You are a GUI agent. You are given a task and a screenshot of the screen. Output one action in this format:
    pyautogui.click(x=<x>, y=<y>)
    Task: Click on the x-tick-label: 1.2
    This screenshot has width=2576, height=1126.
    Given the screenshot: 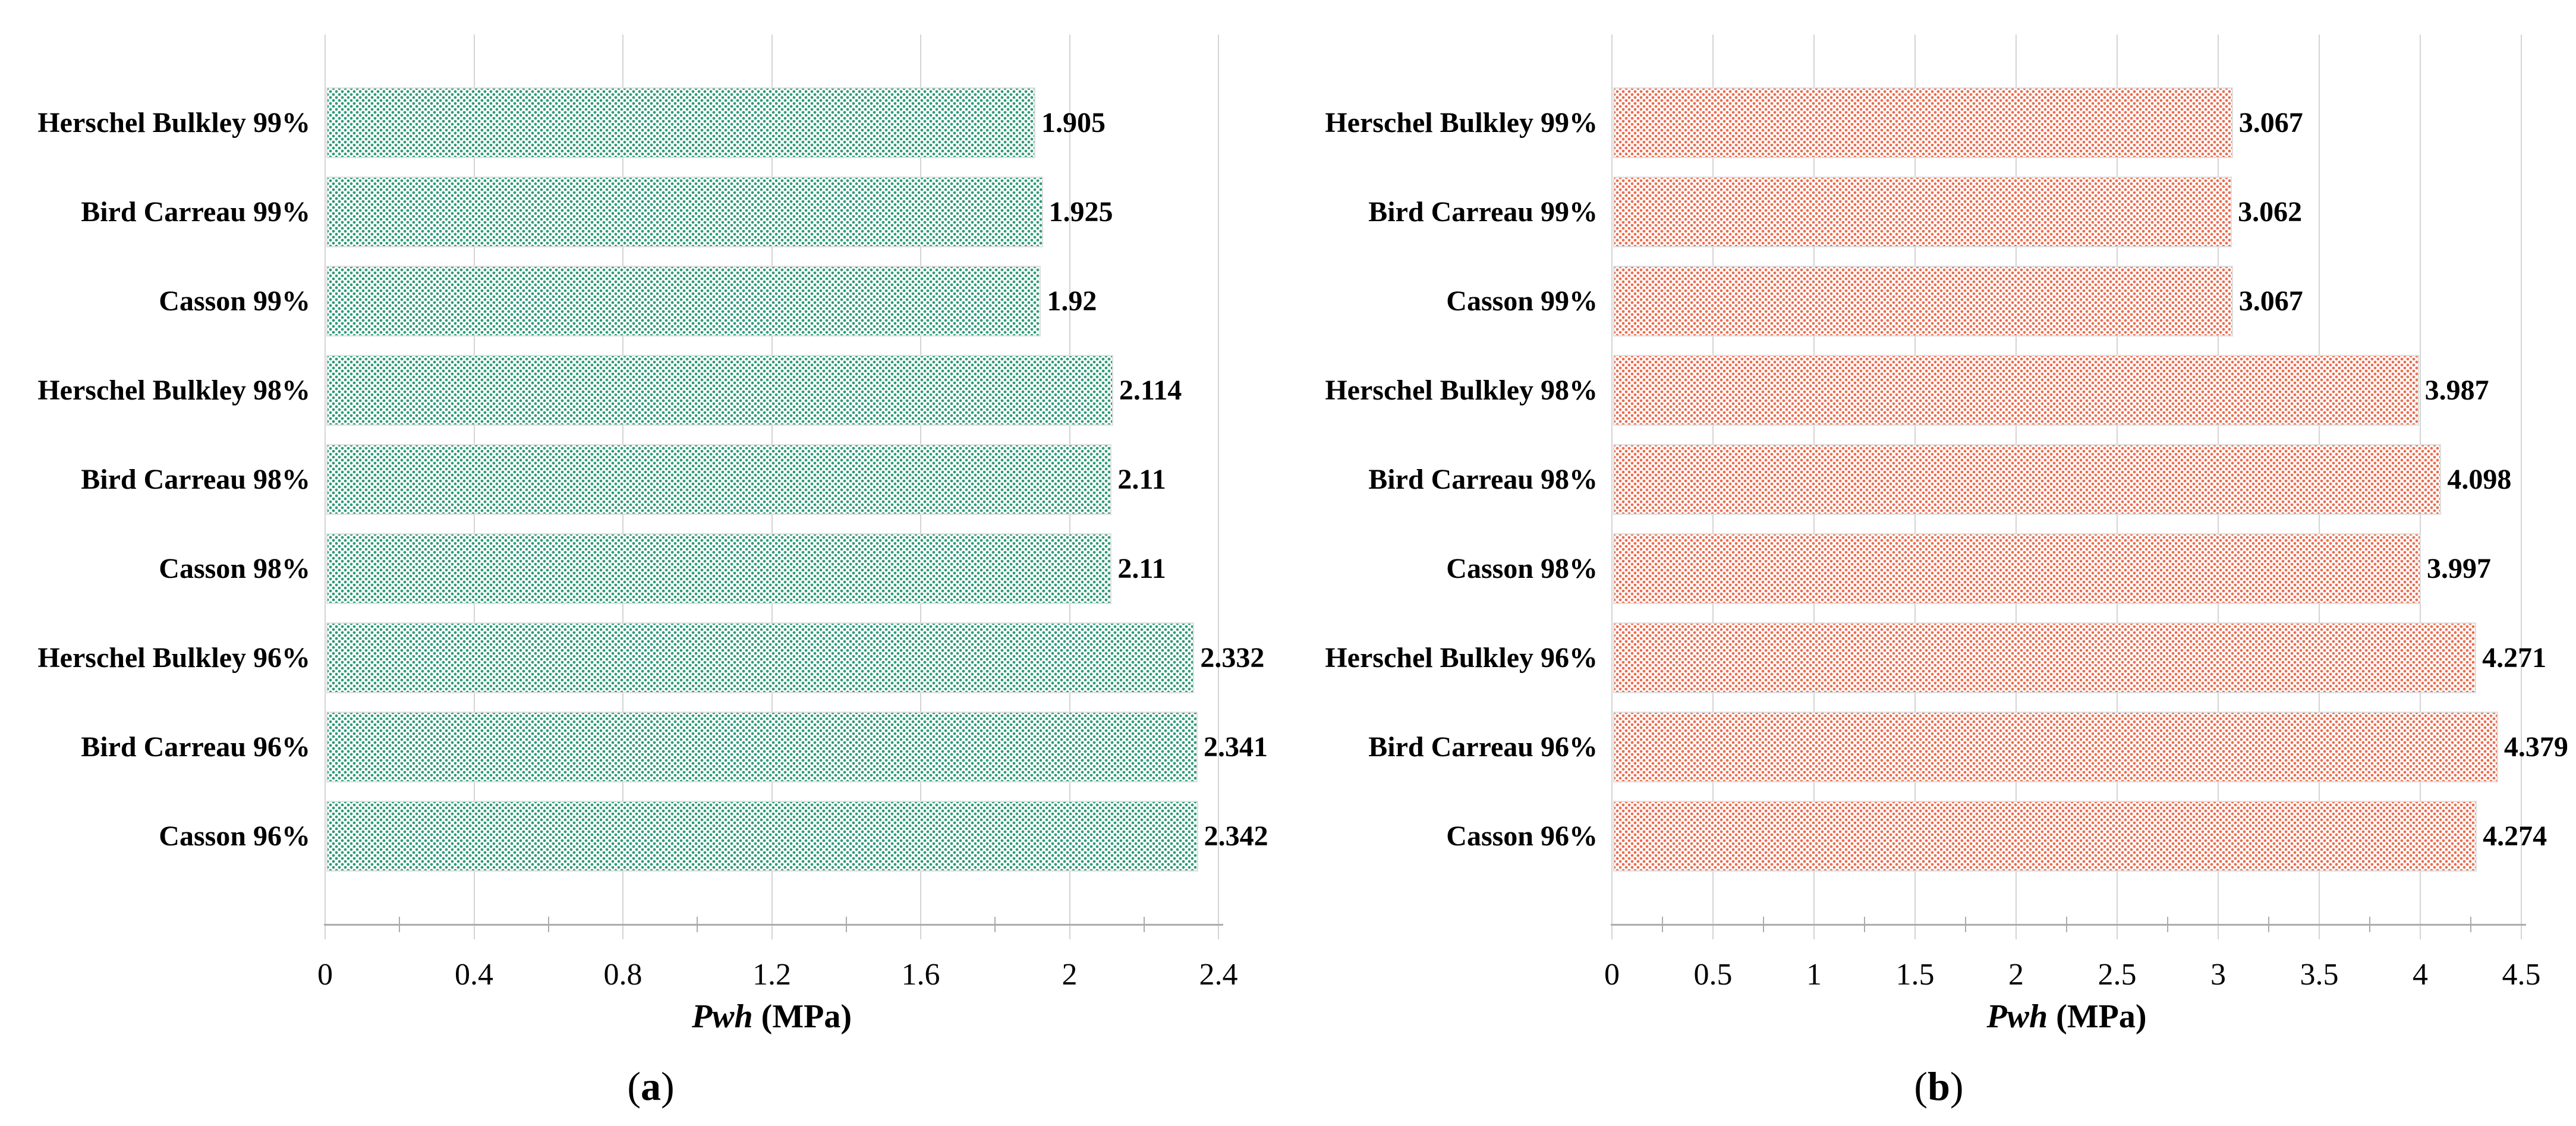 What is the action you would take?
    pyautogui.click(x=771, y=975)
    